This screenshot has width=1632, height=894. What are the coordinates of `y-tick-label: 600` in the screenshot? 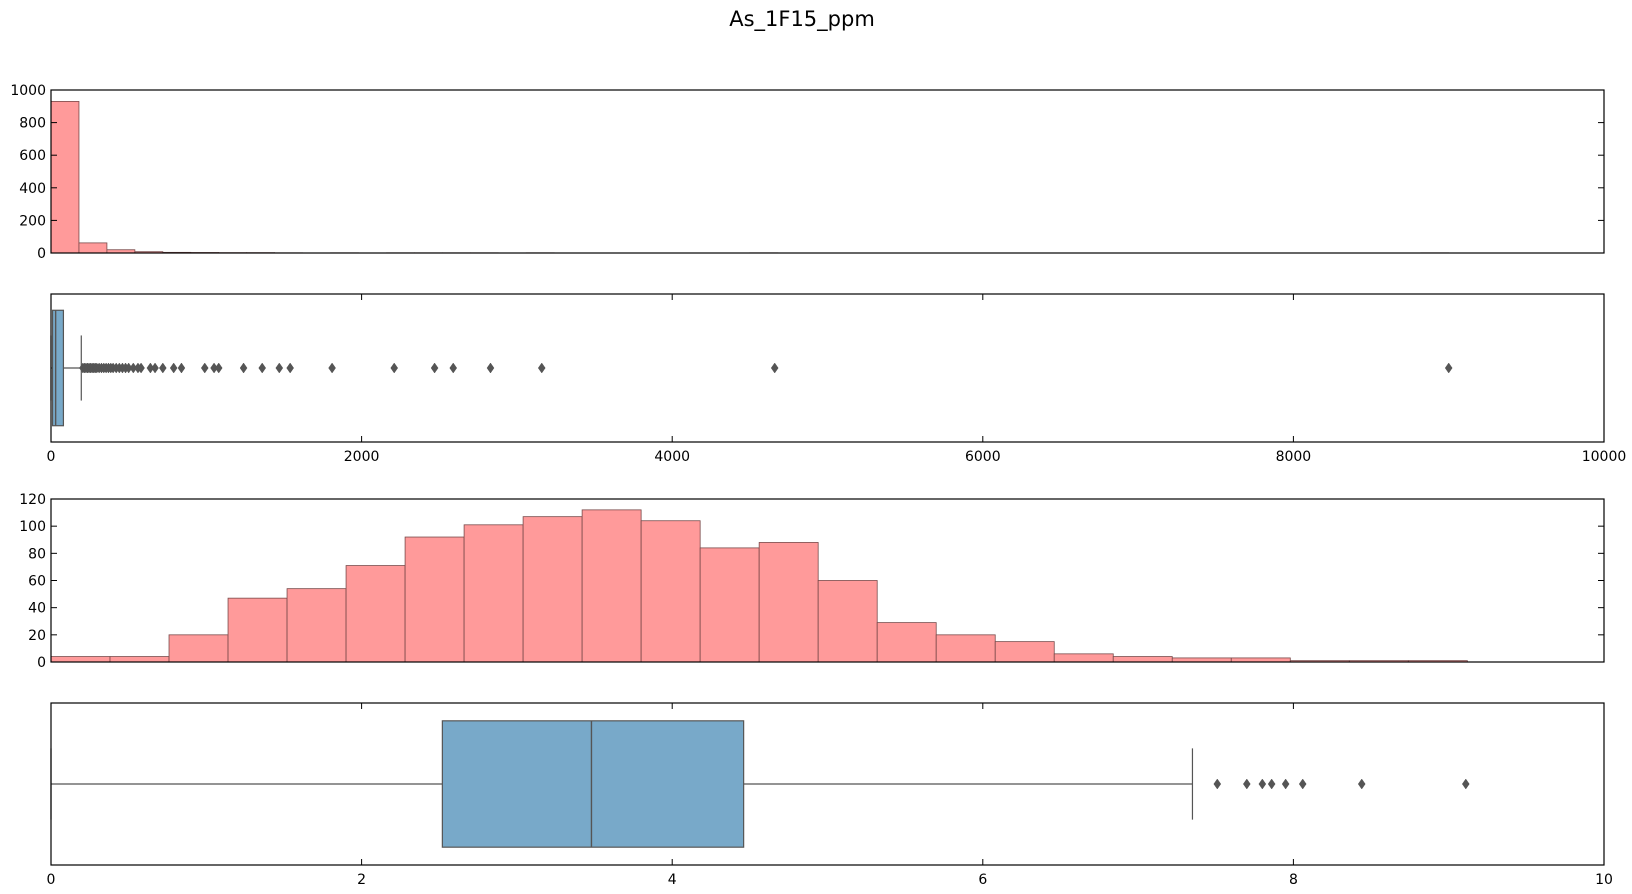 It's located at (32, 156).